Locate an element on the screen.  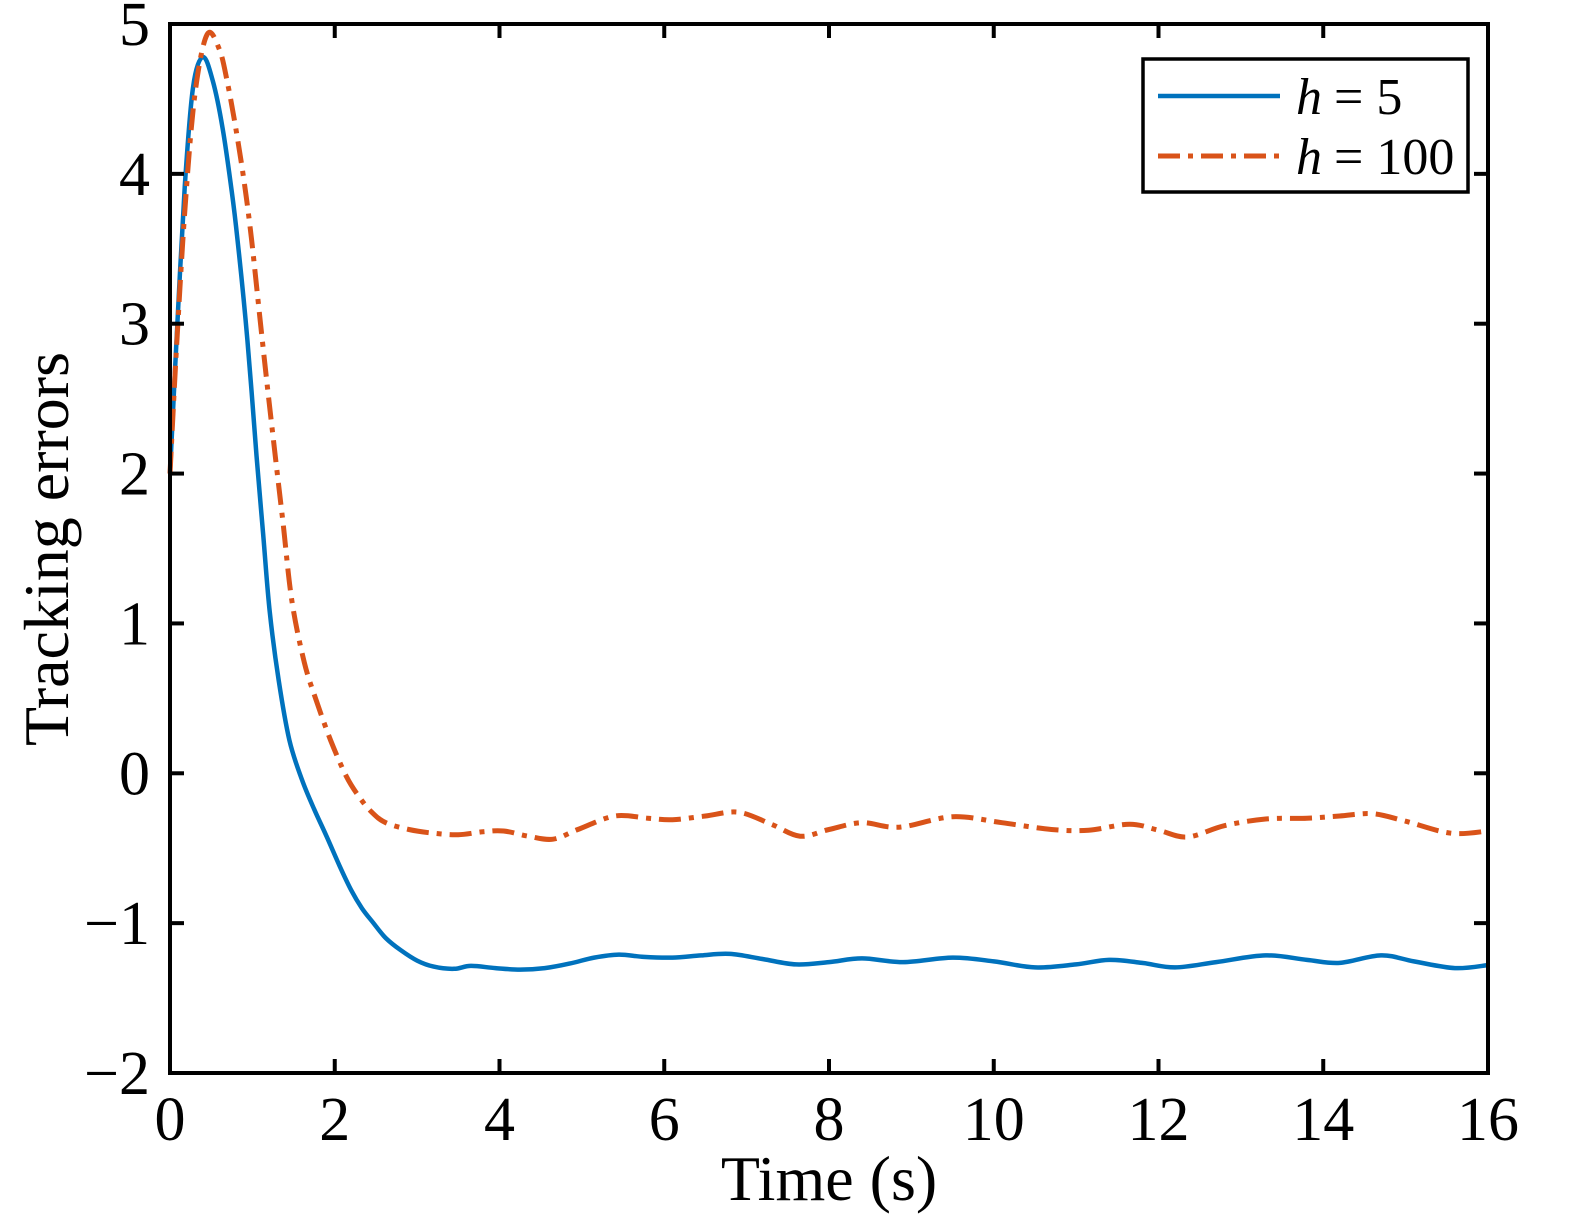
legend-frame is located at coordinates (1305, 125).